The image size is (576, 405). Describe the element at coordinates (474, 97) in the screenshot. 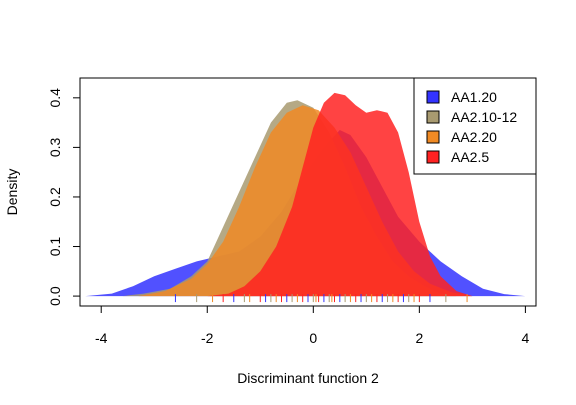

I see `legend-label: AA1.20` at that location.